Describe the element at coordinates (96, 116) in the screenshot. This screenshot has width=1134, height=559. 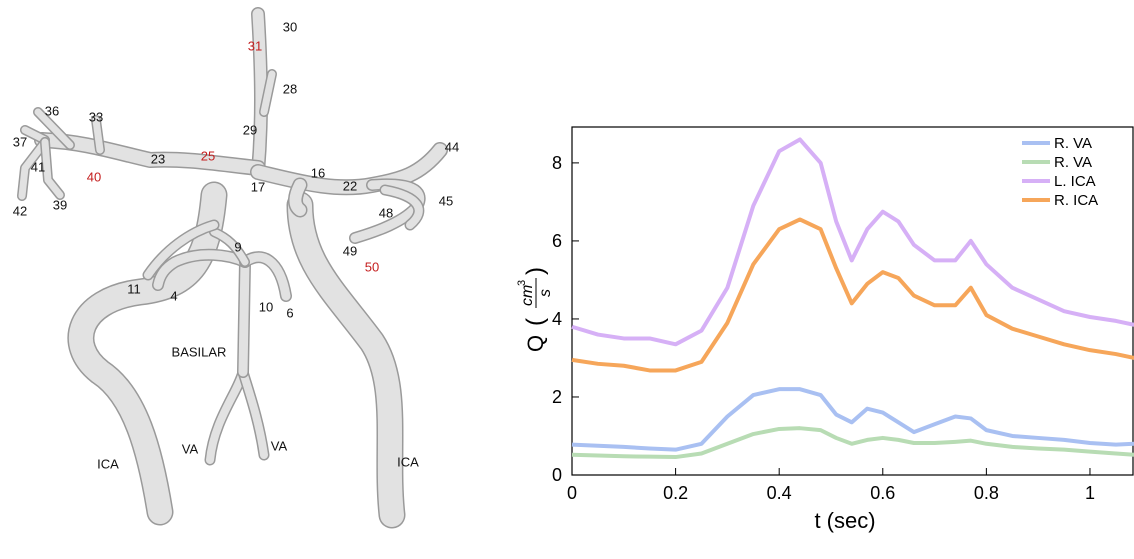
I see `vessel-label: 33` at that location.